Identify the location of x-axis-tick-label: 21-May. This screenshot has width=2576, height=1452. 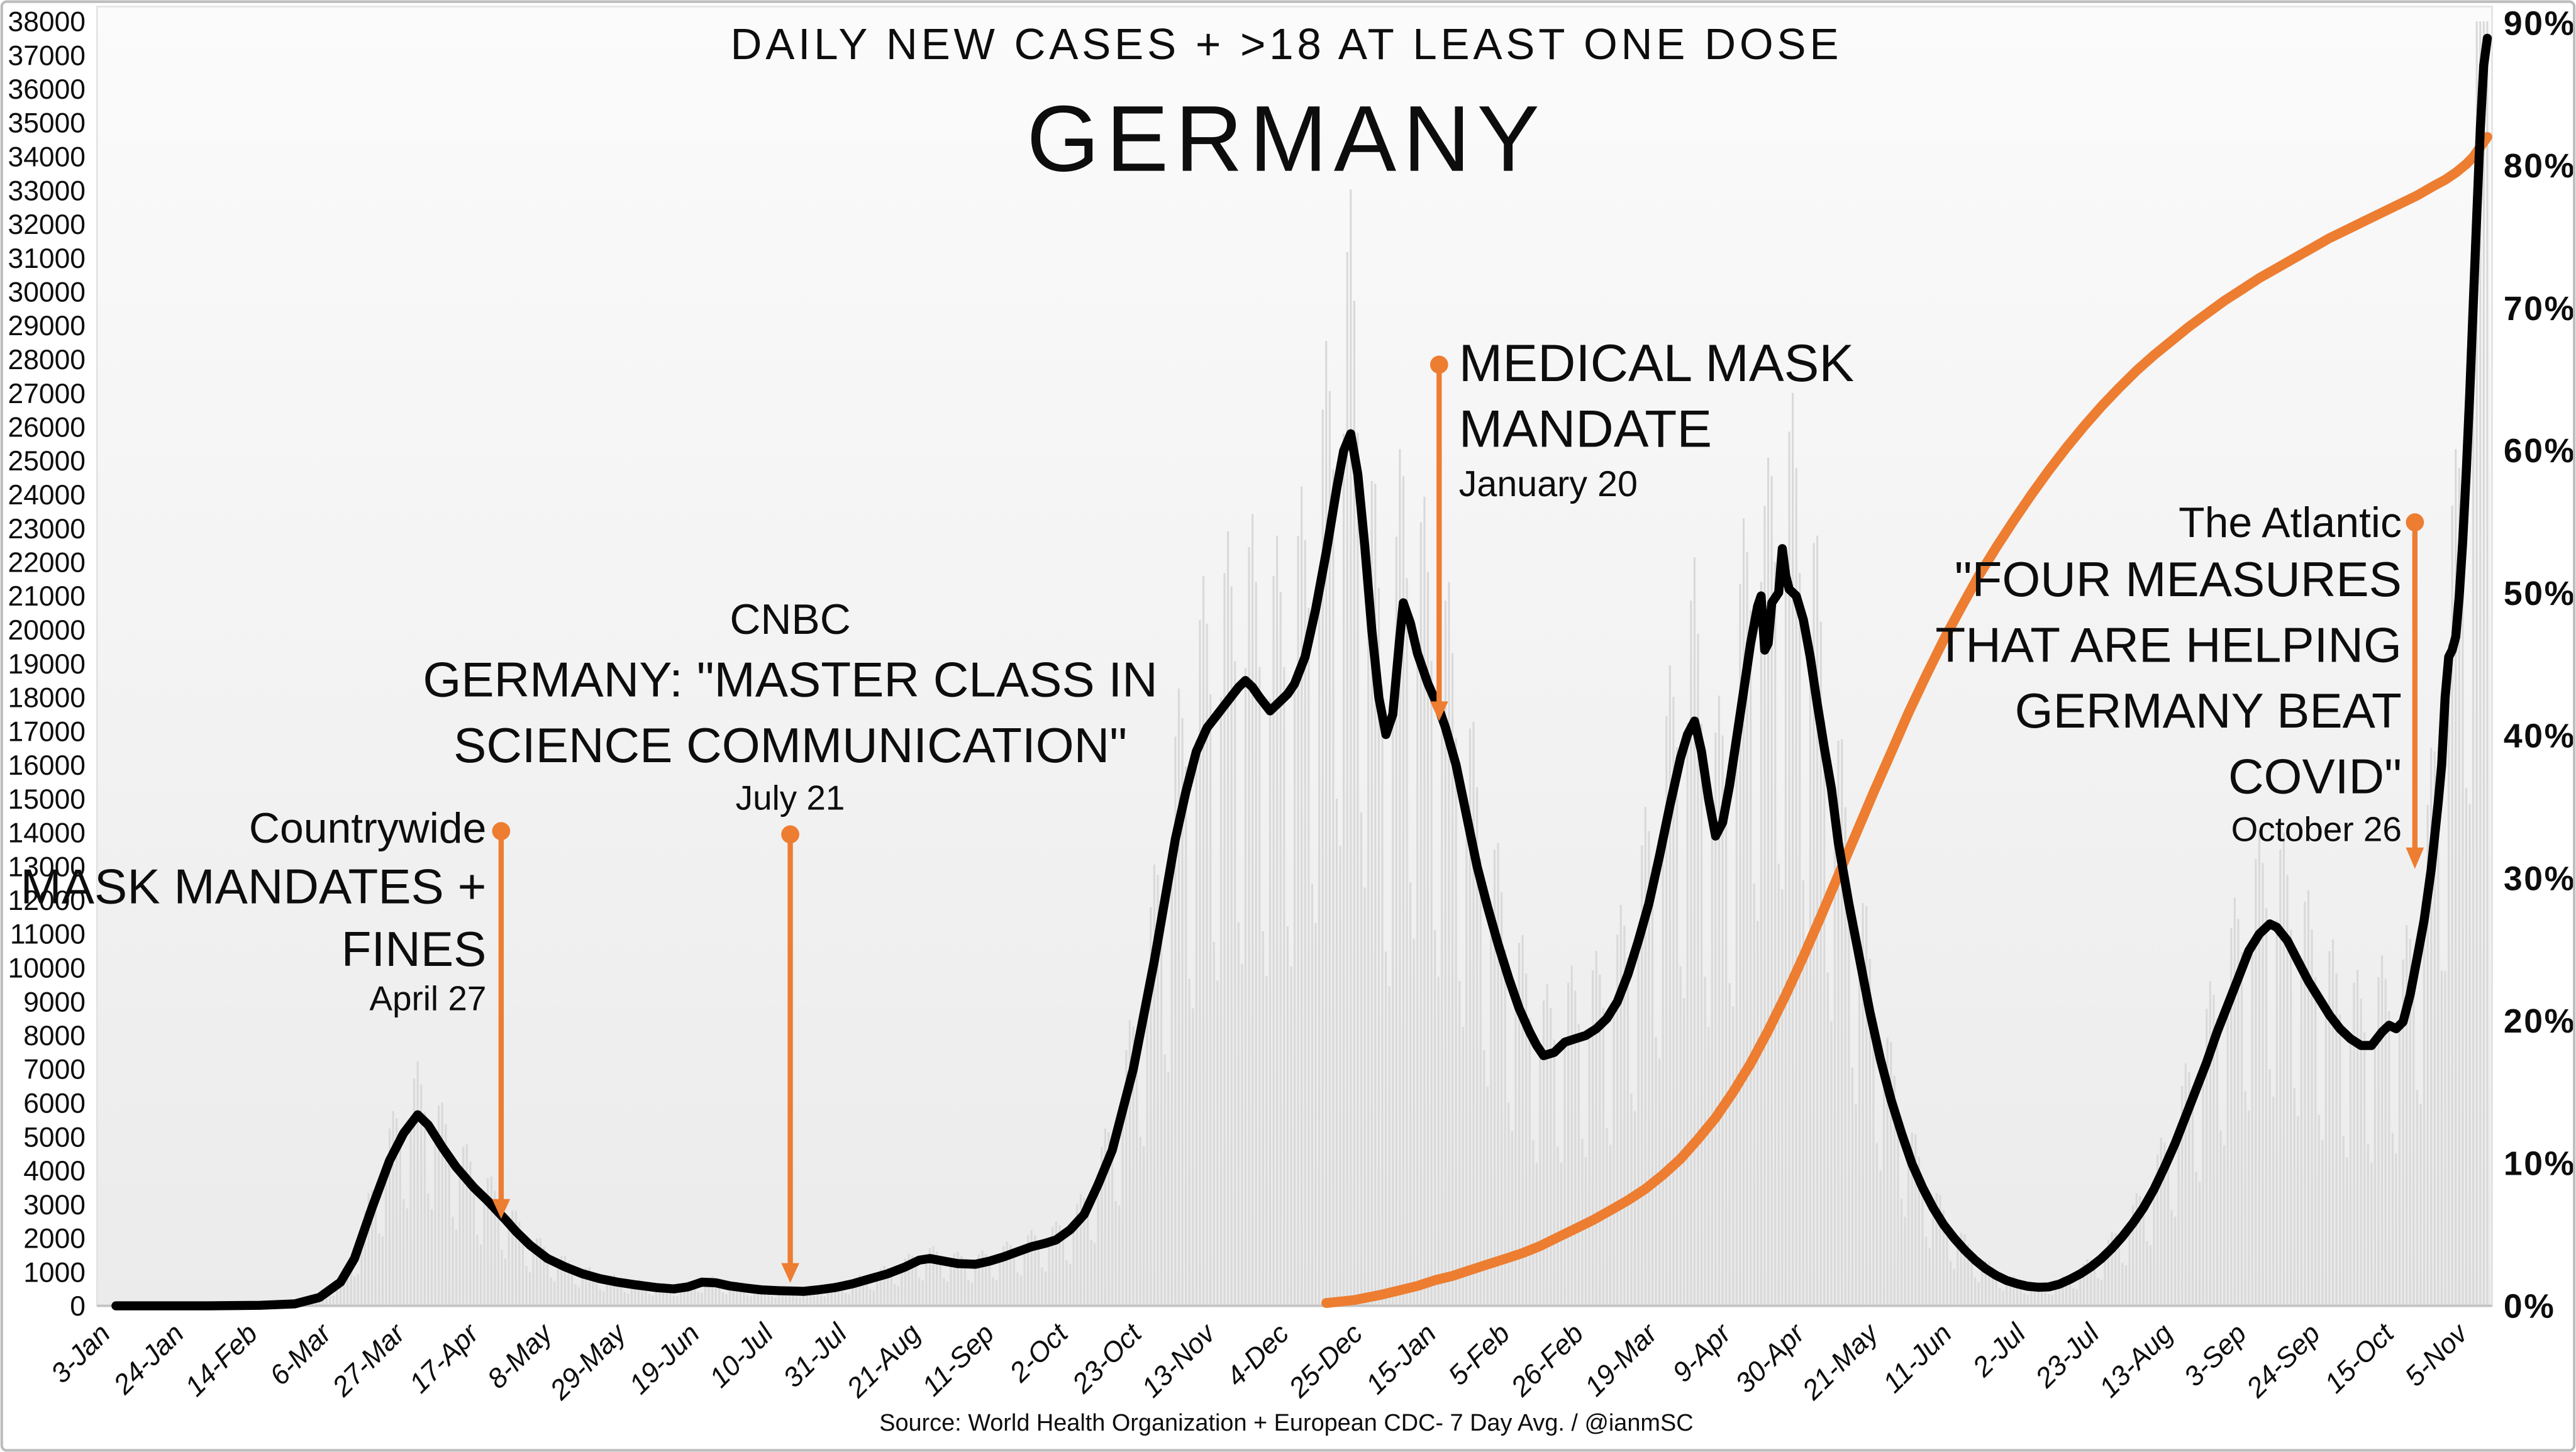
(1840, 1361).